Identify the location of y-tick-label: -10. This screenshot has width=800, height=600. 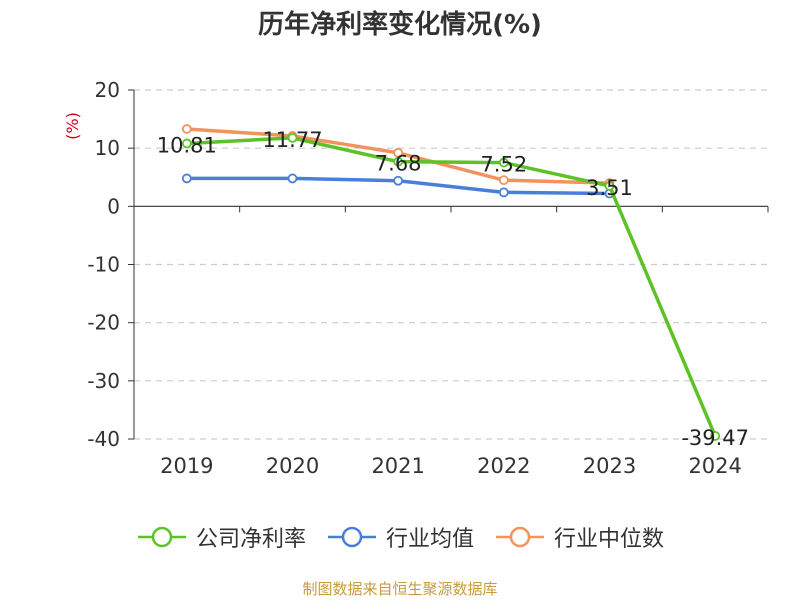
(103, 265).